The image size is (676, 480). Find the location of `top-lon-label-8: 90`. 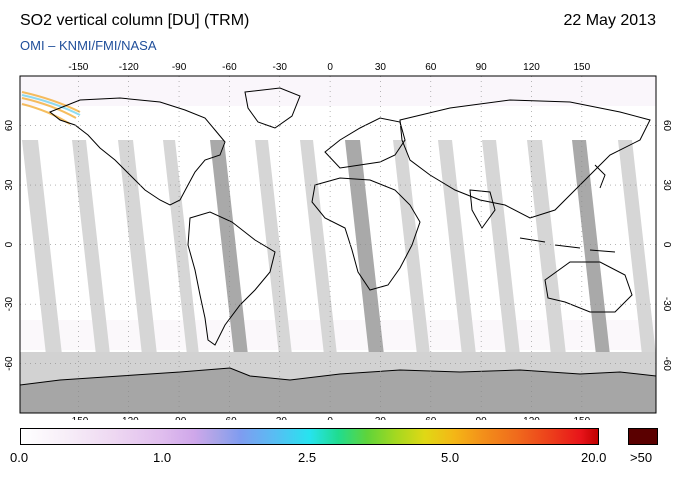

top-lon-label-8: 90 is located at coordinates (482, 67).